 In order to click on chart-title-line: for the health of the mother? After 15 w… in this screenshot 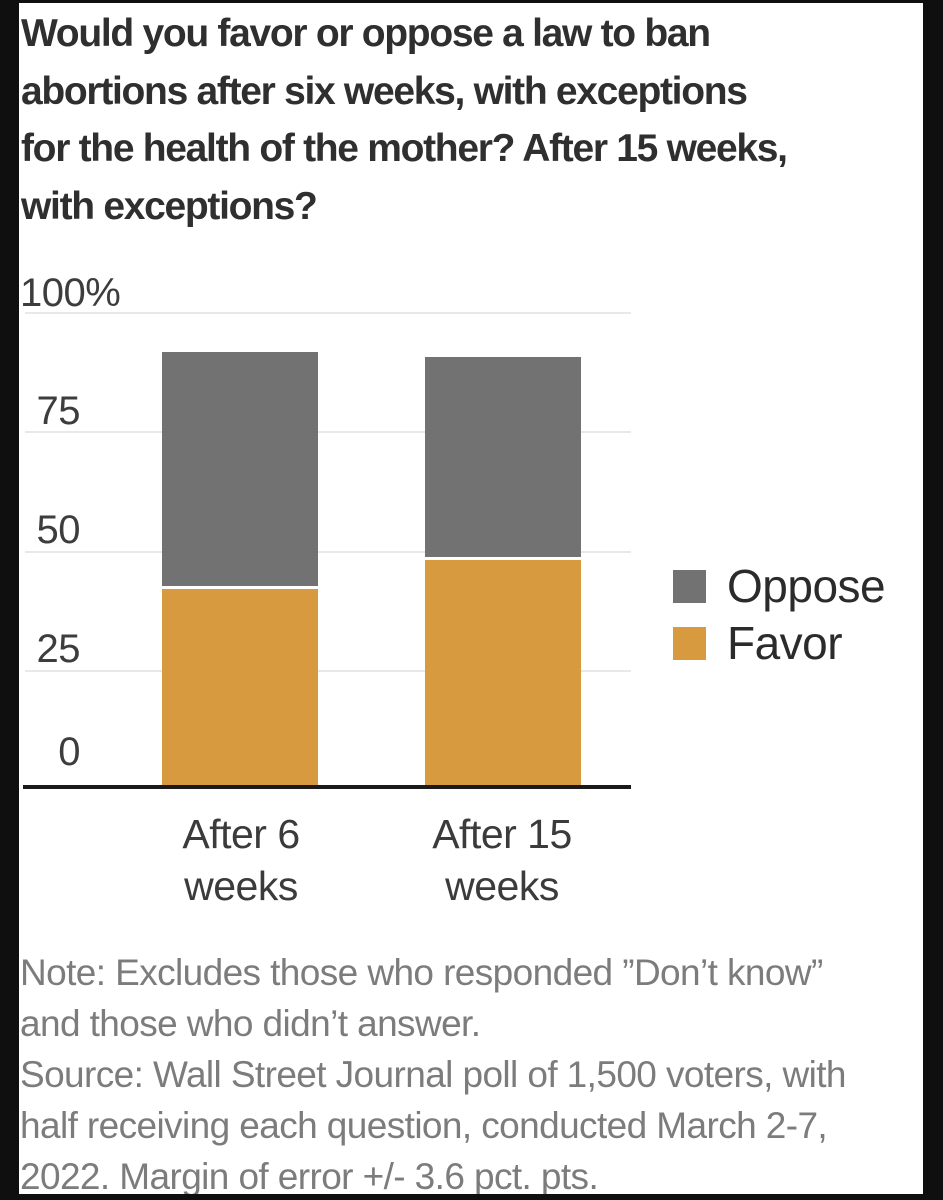, I will do `click(404, 148)`.